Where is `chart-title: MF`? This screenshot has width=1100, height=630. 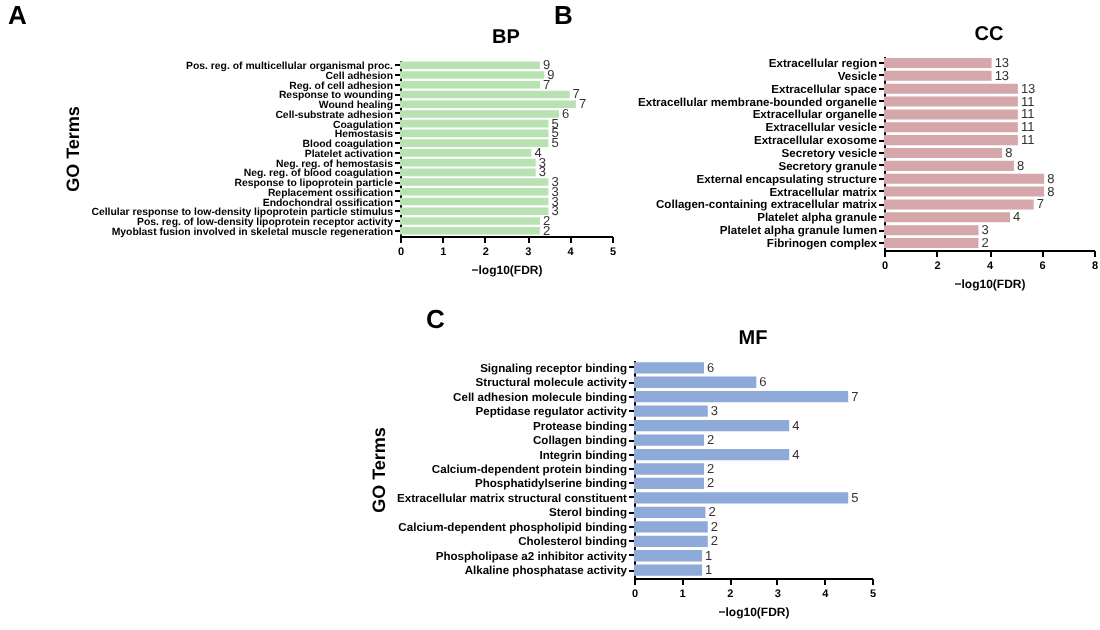
chart-title: MF is located at coordinates (753, 339).